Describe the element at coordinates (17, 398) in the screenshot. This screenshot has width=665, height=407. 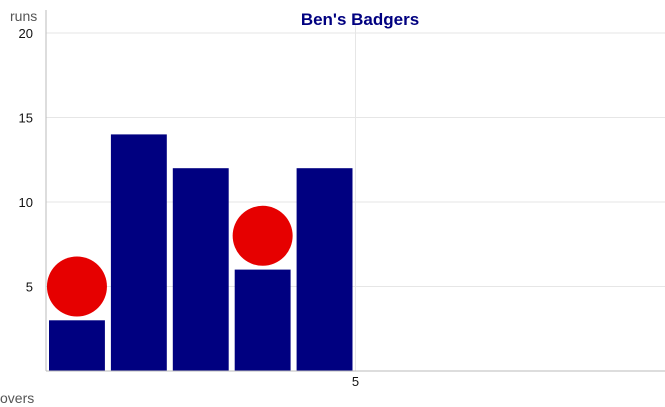
I see `x-axis-label: overs` at that location.